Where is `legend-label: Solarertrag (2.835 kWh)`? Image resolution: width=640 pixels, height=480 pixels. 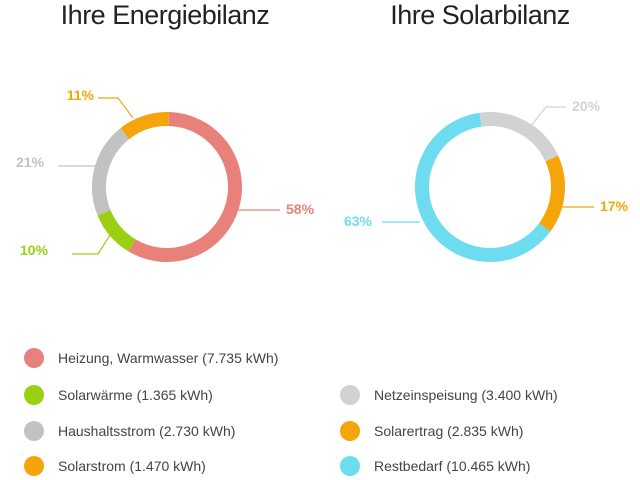
legend-label: Solarertrag (2.835 kWh) is located at coordinates (449, 431).